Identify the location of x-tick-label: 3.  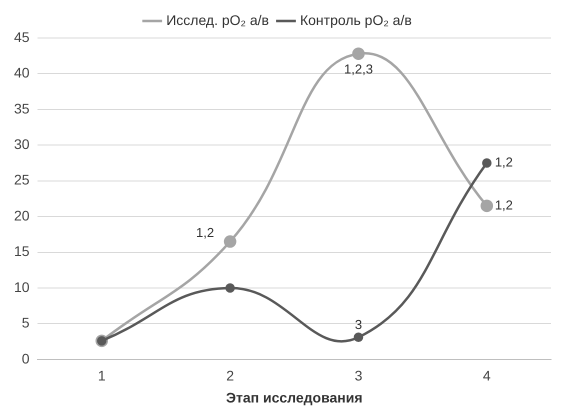
(358, 376).